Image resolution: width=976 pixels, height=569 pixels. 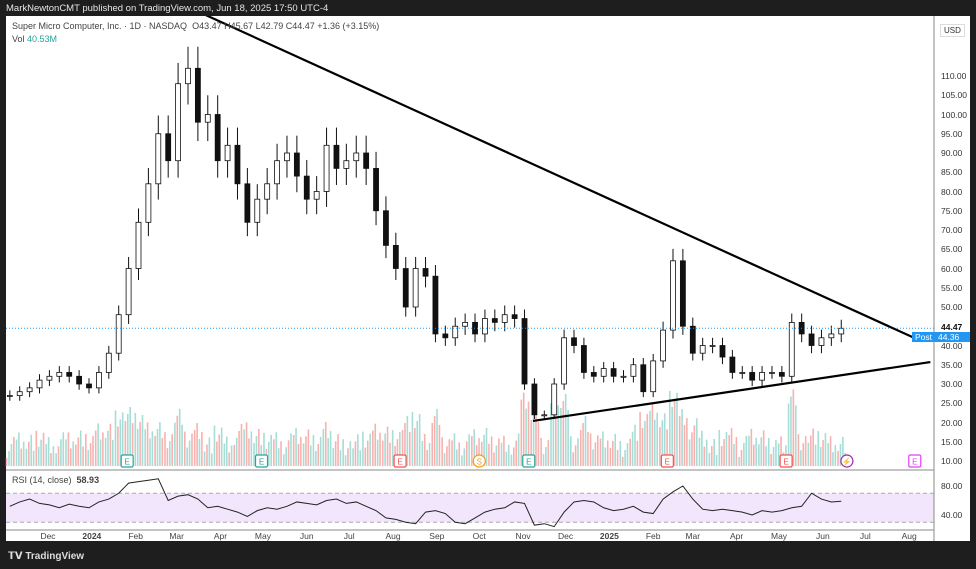 What do you see at coordinates (952, 384) in the screenshot?
I see `price-tick: 30.00` at bounding box center [952, 384].